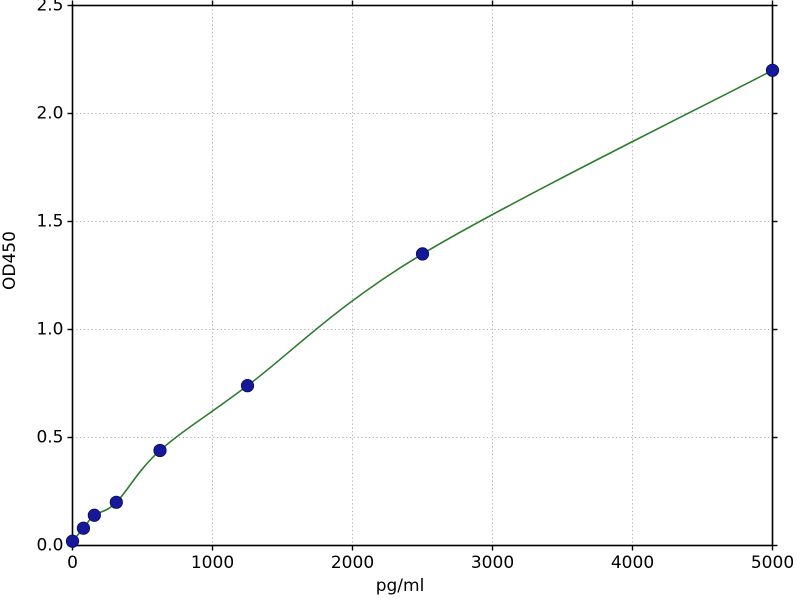 This screenshot has height=600, width=800. Describe the element at coordinates (632, 562) in the screenshot. I see `x-axis-tick-label: 4000` at that location.